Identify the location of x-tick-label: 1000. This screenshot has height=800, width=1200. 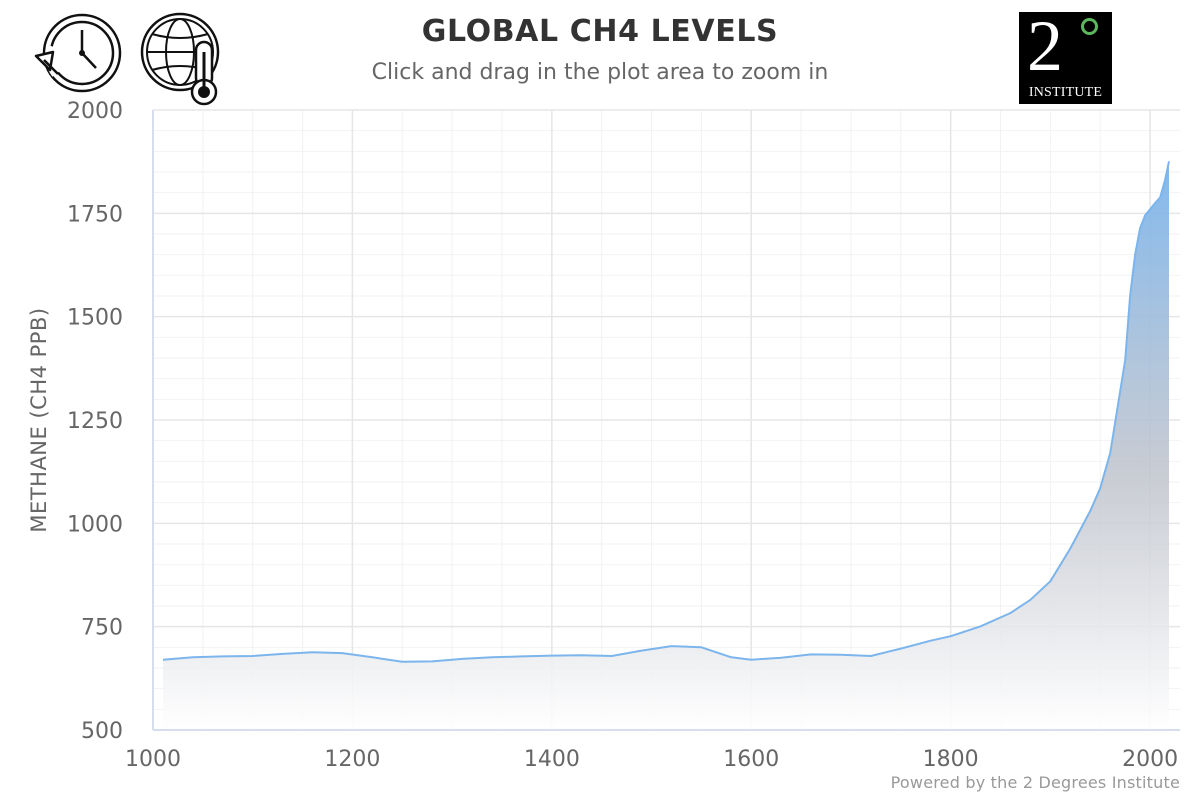
(153, 759).